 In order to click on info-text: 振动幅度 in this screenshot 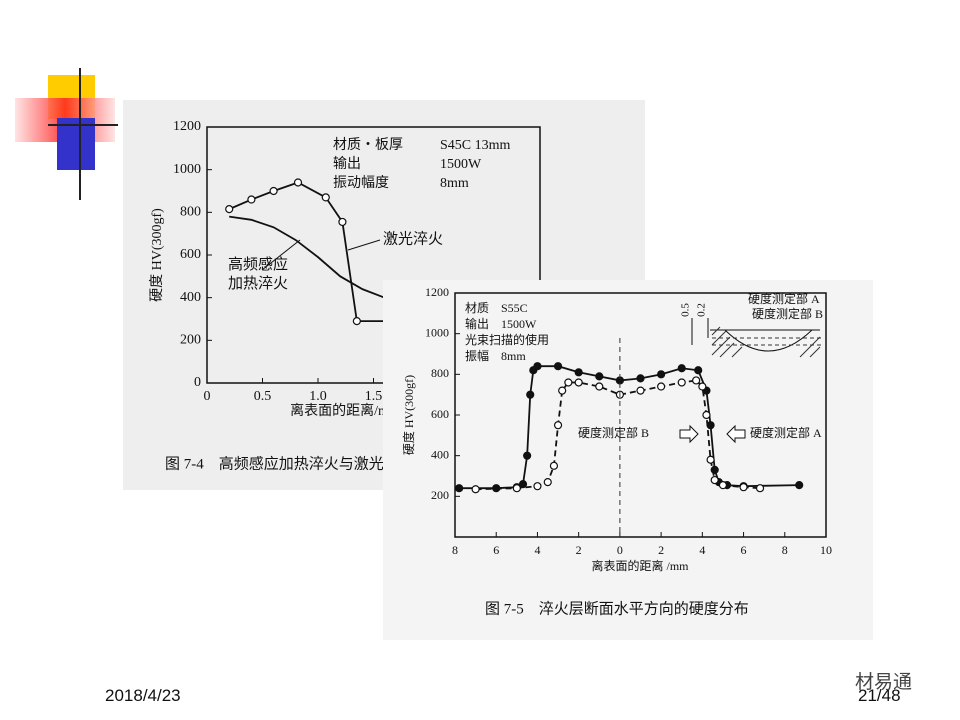, I will do `click(361, 183)`.